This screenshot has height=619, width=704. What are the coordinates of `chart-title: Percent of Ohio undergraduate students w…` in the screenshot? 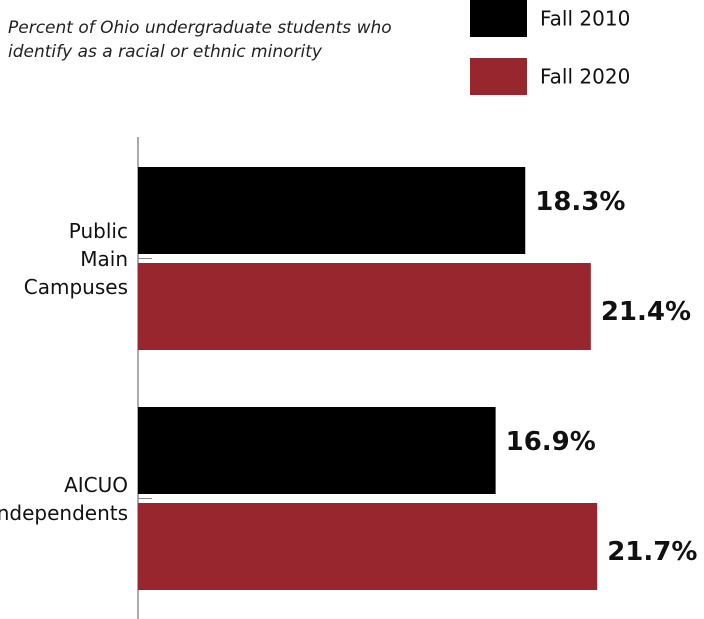 It's located at (200, 40).